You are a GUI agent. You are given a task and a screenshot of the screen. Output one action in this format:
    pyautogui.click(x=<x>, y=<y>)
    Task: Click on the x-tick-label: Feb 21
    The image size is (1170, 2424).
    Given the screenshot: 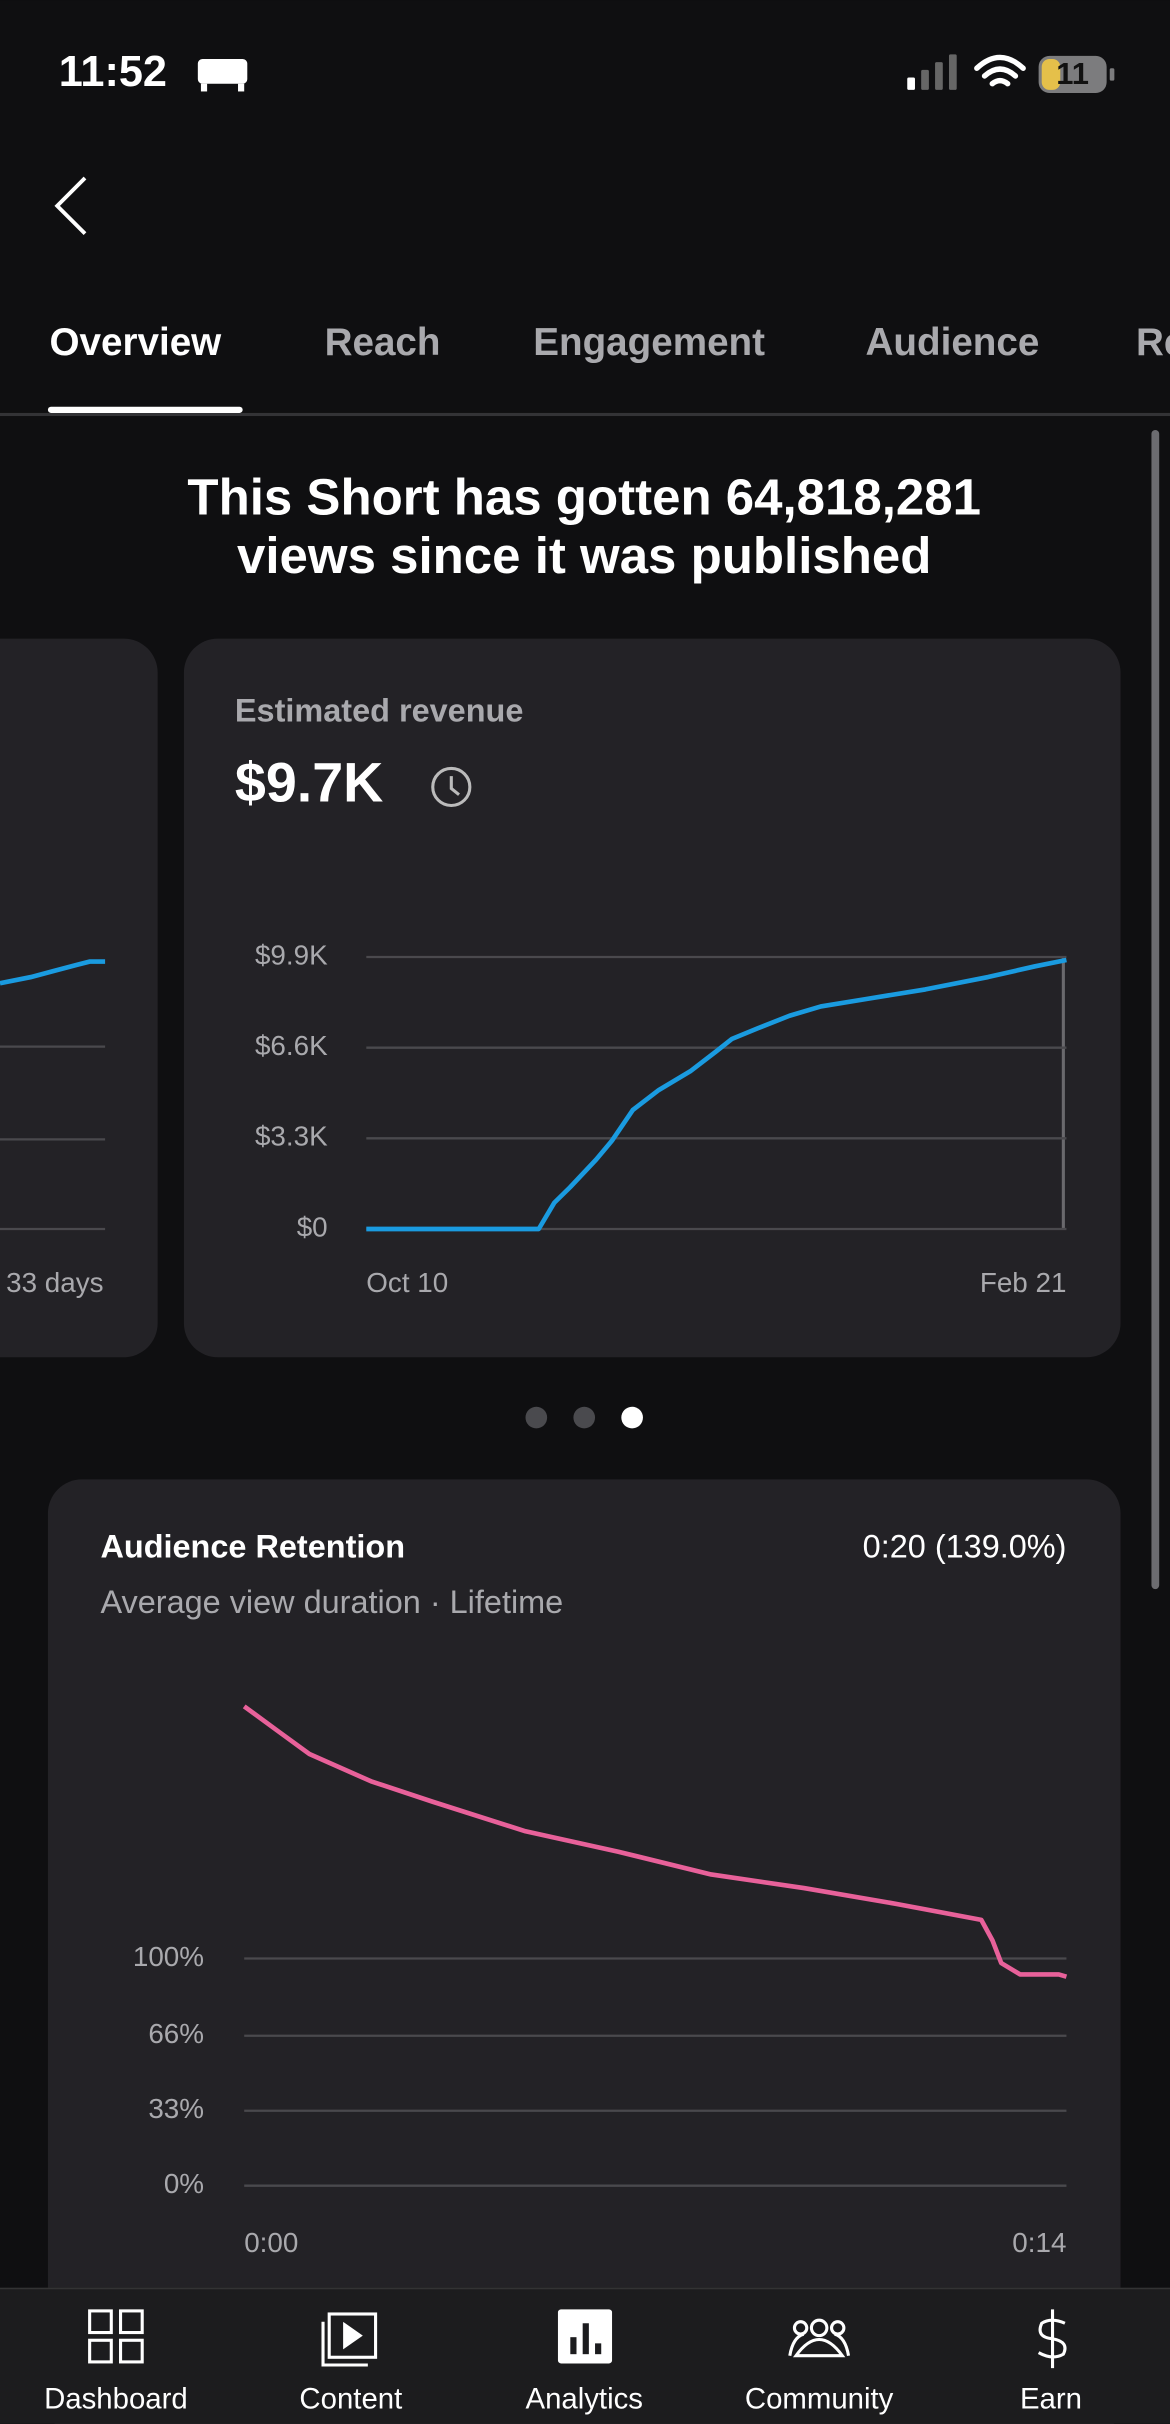 What is the action you would take?
    pyautogui.click(x=1023, y=1282)
    